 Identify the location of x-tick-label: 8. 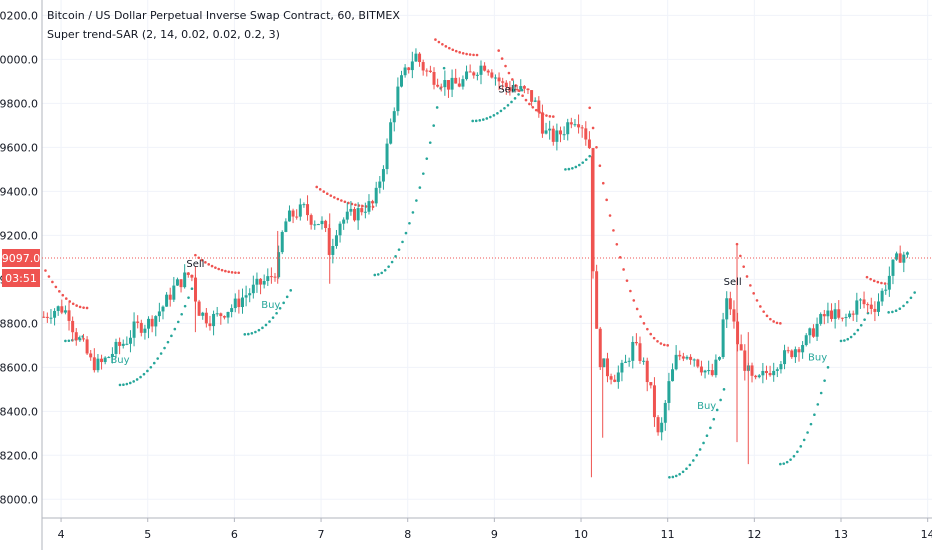
(407, 534).